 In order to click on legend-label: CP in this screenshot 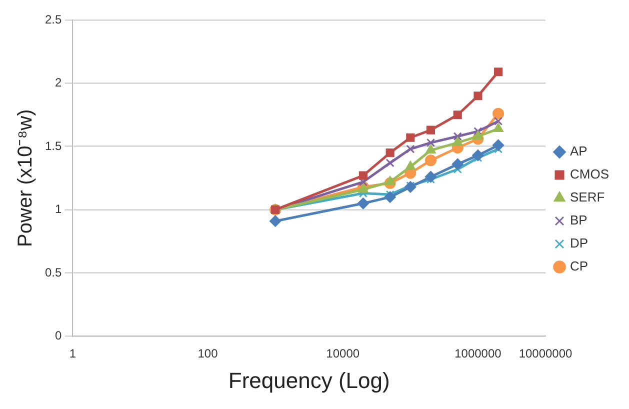, I will do `click(579, 266)`.